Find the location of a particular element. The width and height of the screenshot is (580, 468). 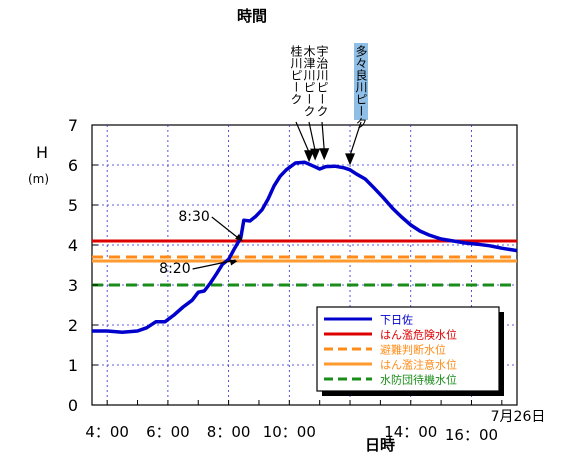

date-label: 7月26日 is located at coordinates (518, 417).